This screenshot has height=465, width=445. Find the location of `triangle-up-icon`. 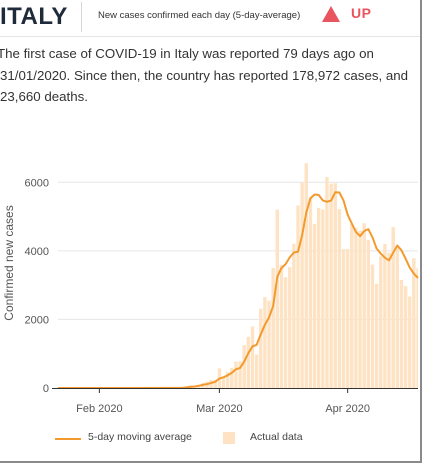

triangle-up-icon is located at coordinates (331, 14).